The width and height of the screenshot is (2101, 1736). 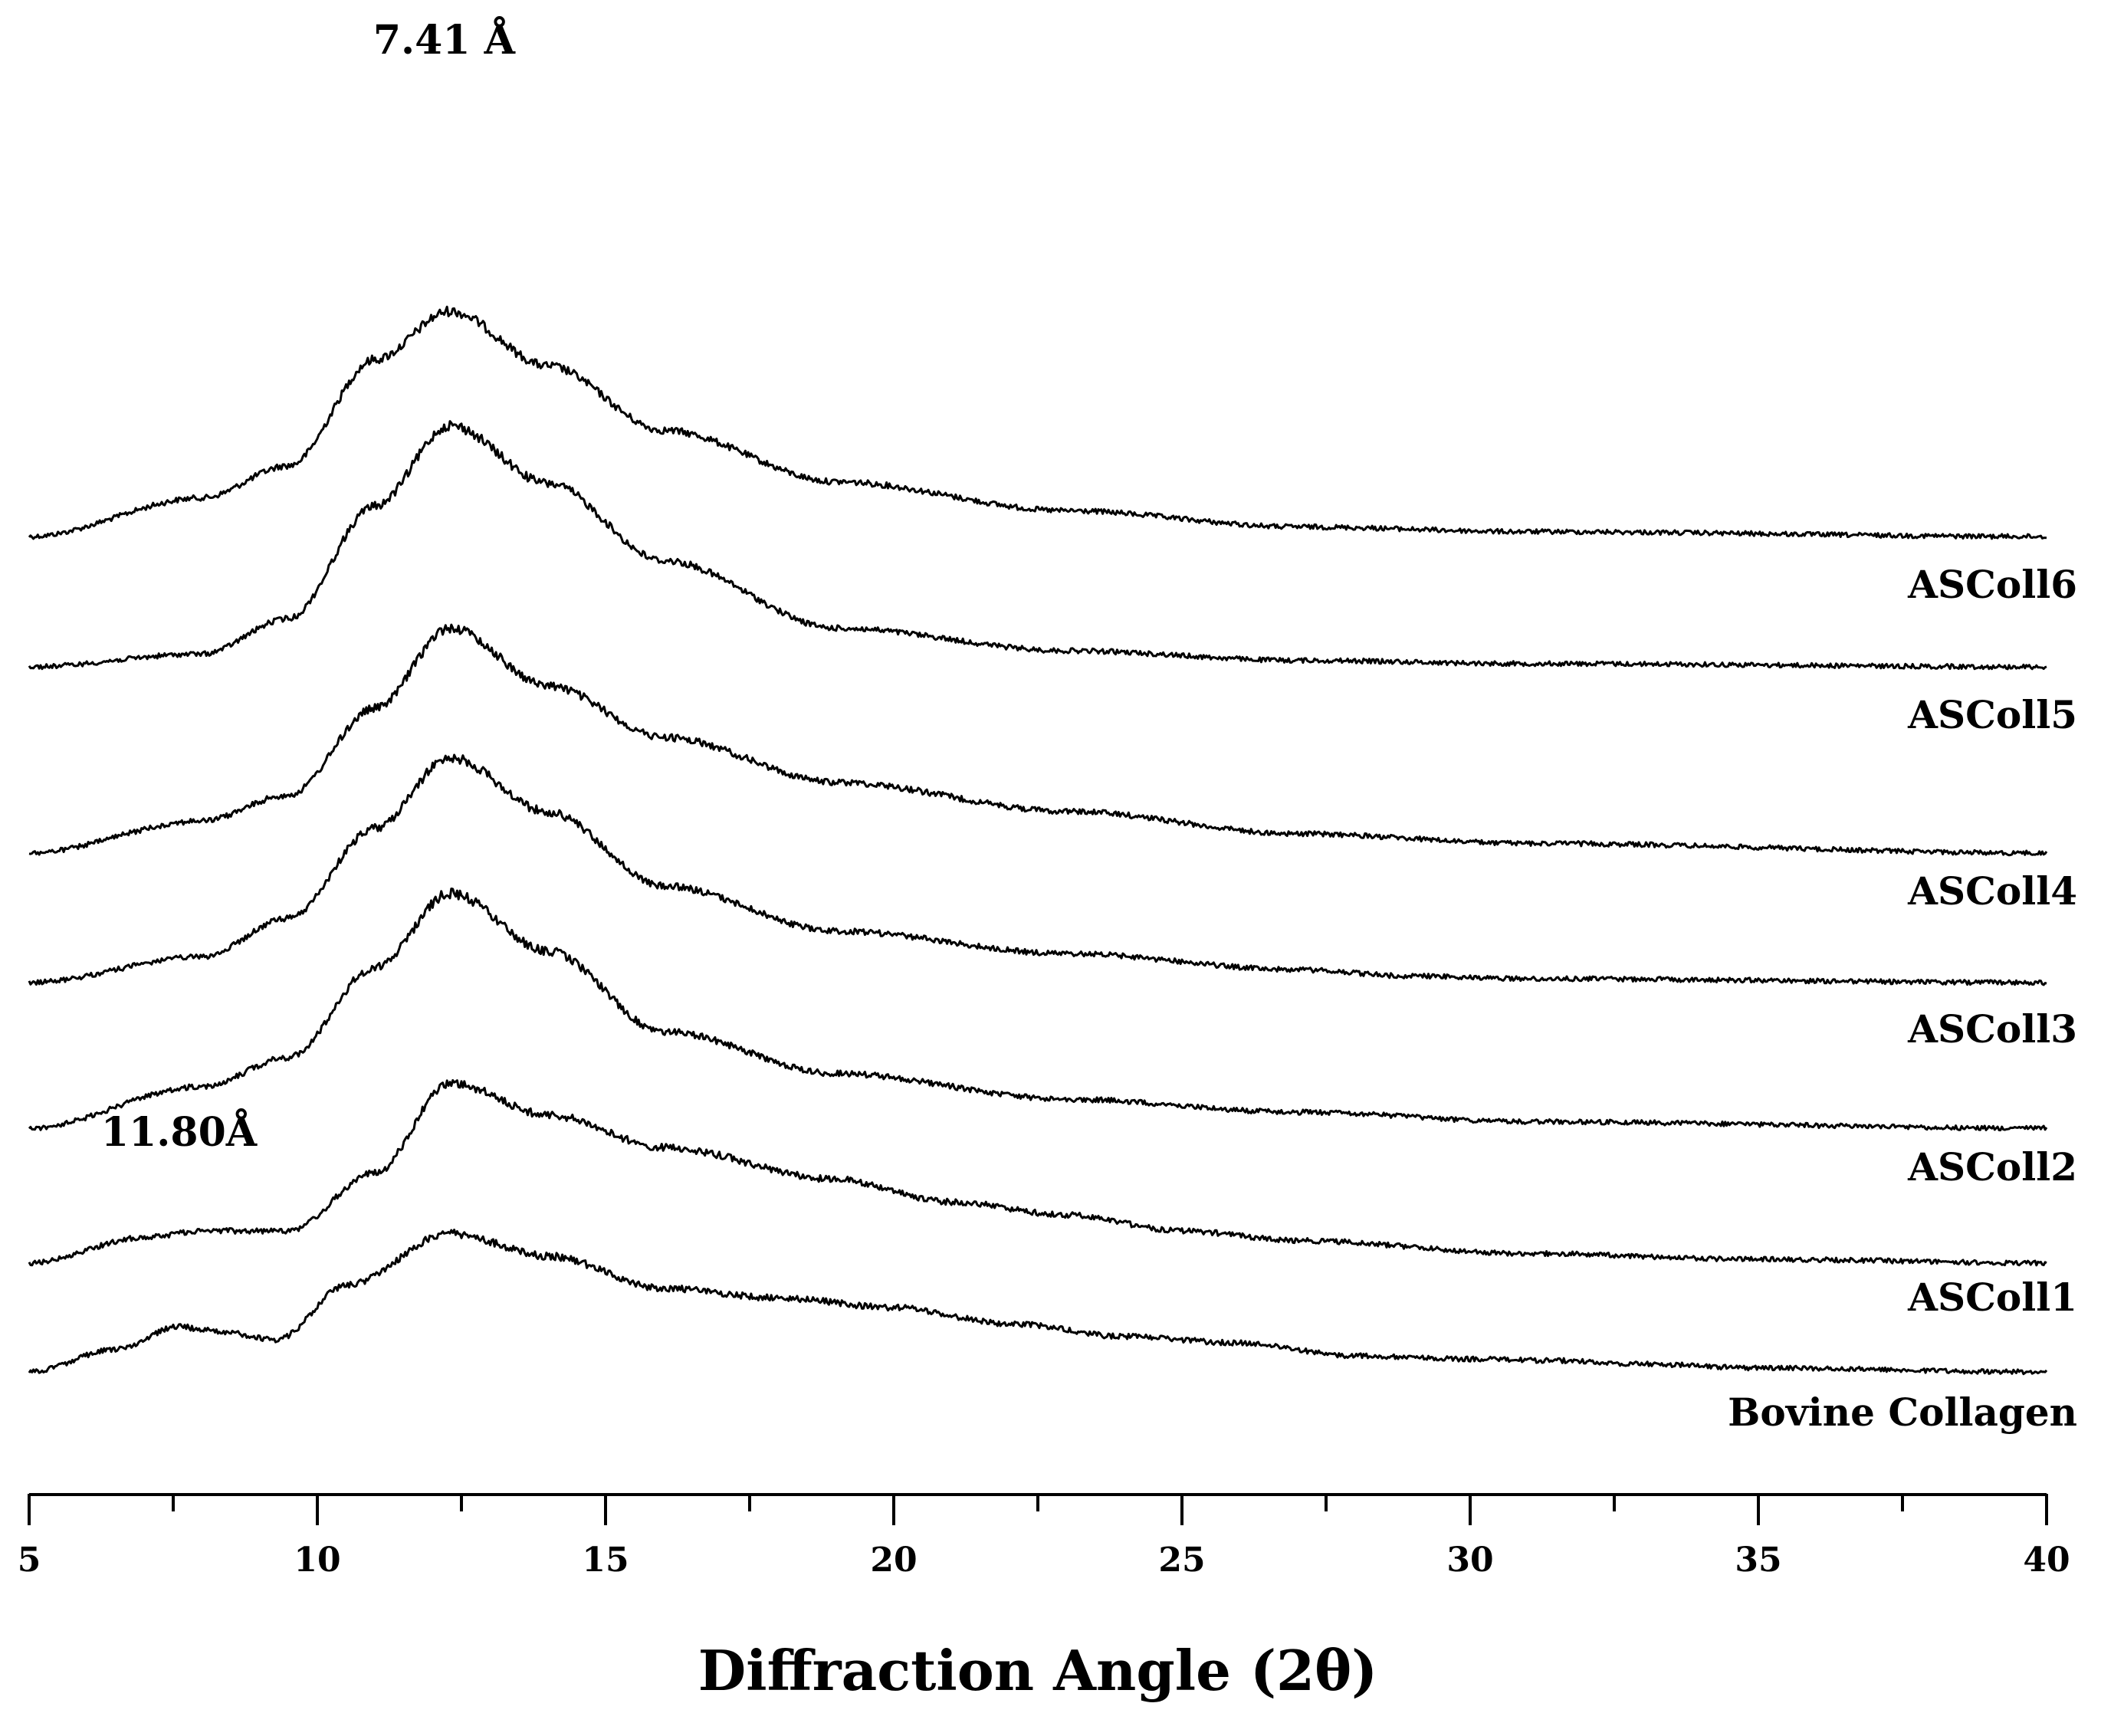 What do you see at coordinates (1992, 584) in the screenshot?
I see `series-label: ASColl6` at bounding box center [1992, 584].